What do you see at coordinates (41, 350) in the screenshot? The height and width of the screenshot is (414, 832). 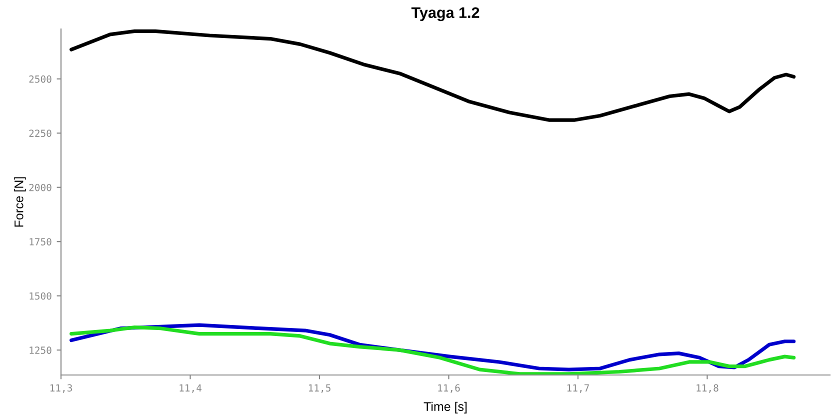 I see `y-tick-label: 1250` at bounding box center [41, 350].